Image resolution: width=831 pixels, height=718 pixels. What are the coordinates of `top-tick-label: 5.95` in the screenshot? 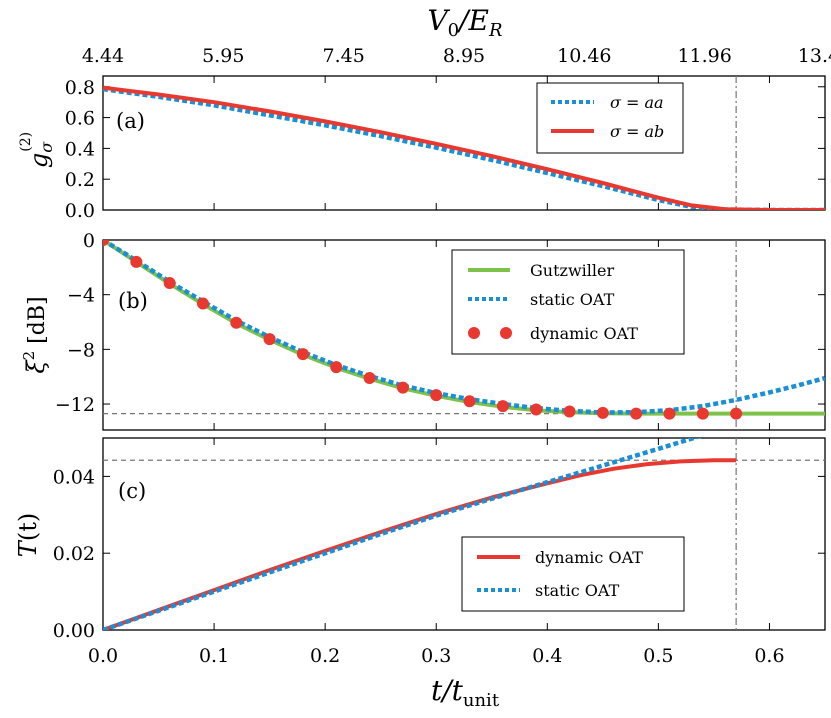 It's located at (223, 56).